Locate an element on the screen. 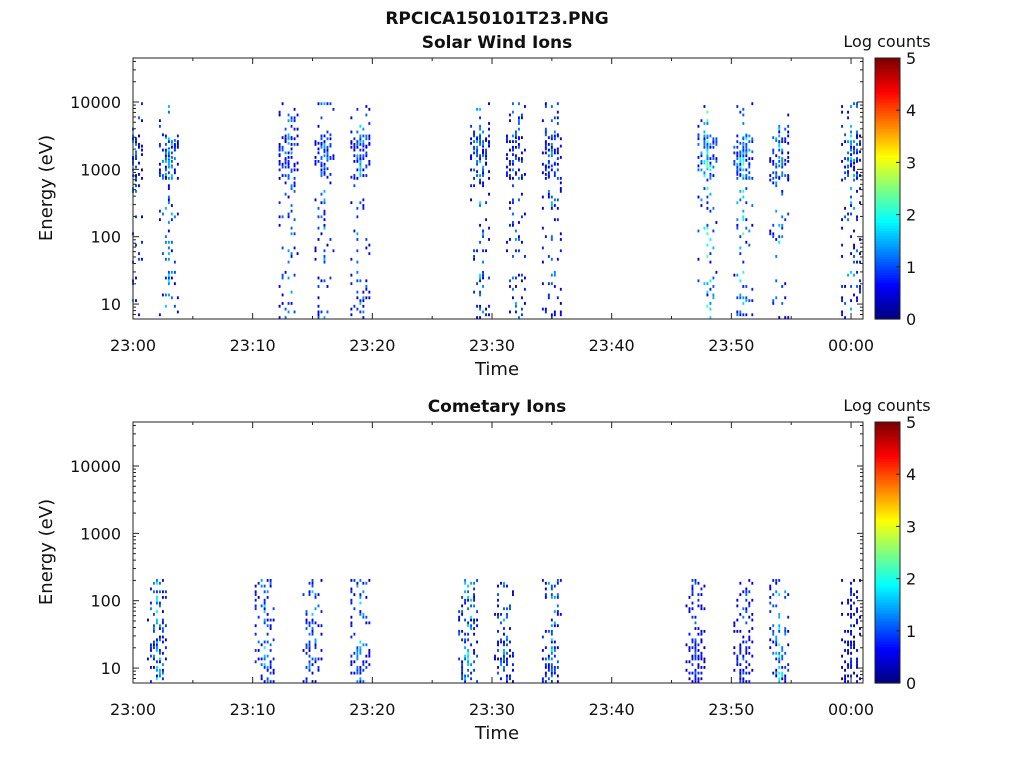 This screenshot has height=768, width=1024. colorbar-tick-label: 5 is located at coordinates (911, 422).